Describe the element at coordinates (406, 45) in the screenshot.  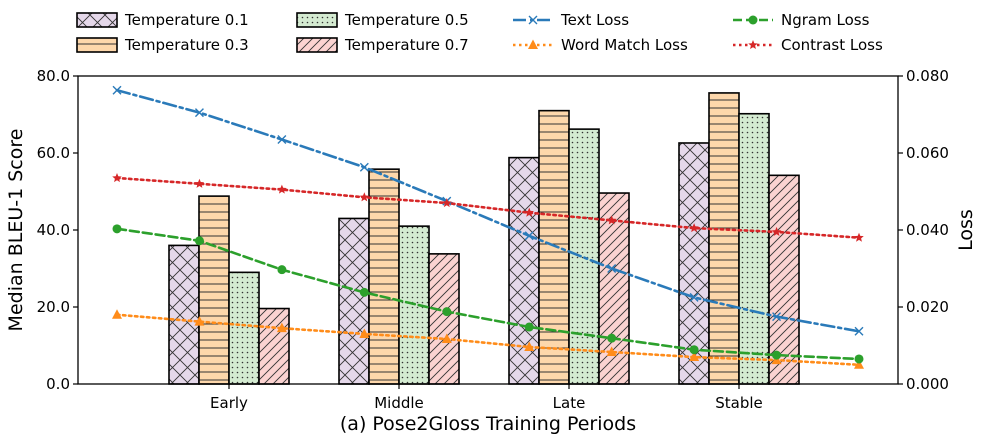
I see `legend-temperature-0-7-label: Temperature 0.7` at that location.